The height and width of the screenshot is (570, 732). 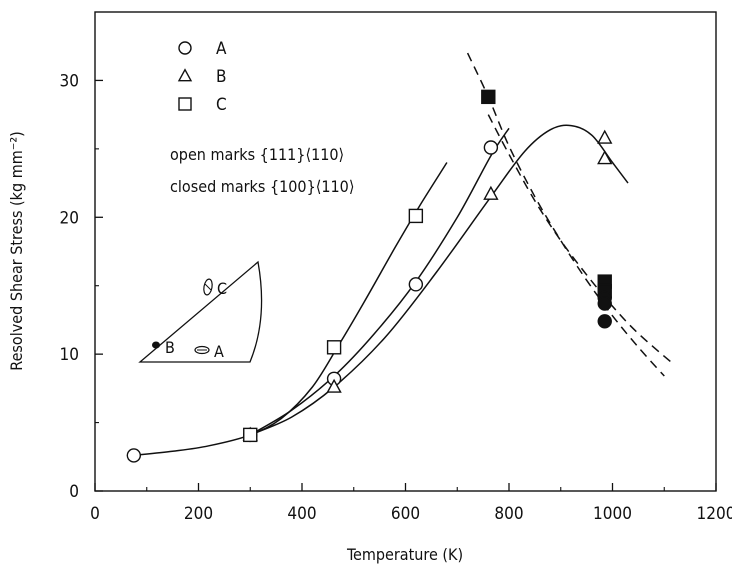 I want to click on inset-orientation-triangle: C B A, so click(x=200, y=311).